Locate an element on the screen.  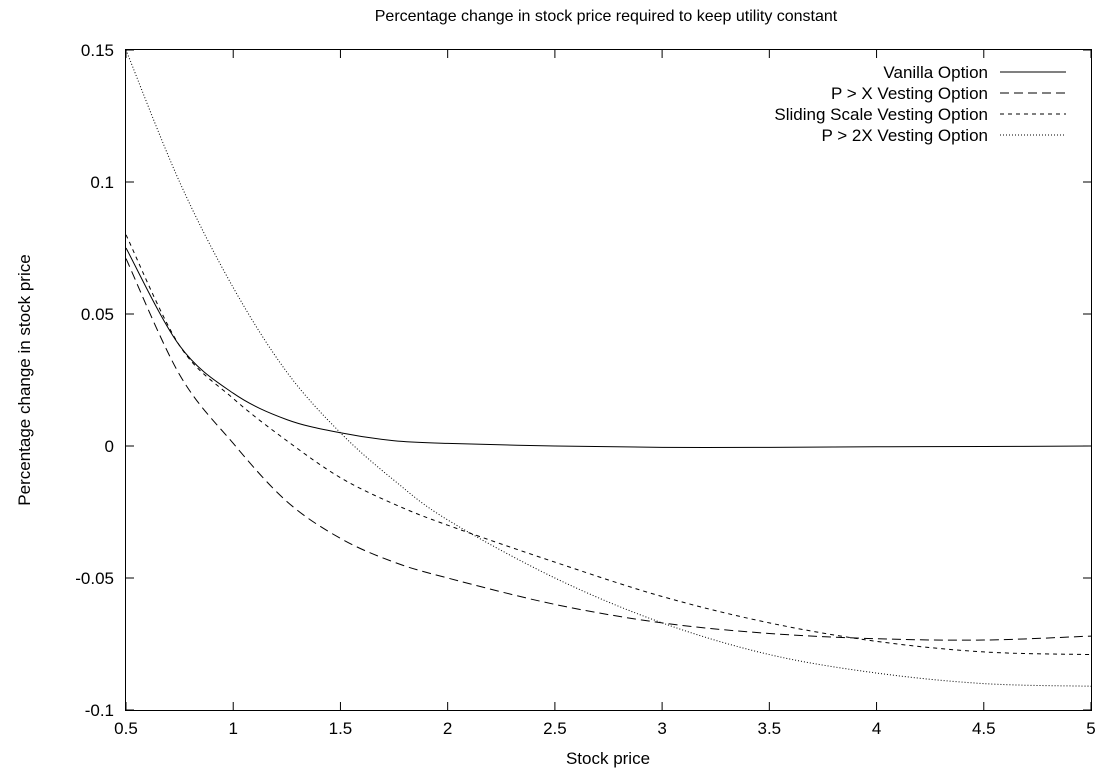
x-tick-label: 4 is located at coordinates (876, 728).